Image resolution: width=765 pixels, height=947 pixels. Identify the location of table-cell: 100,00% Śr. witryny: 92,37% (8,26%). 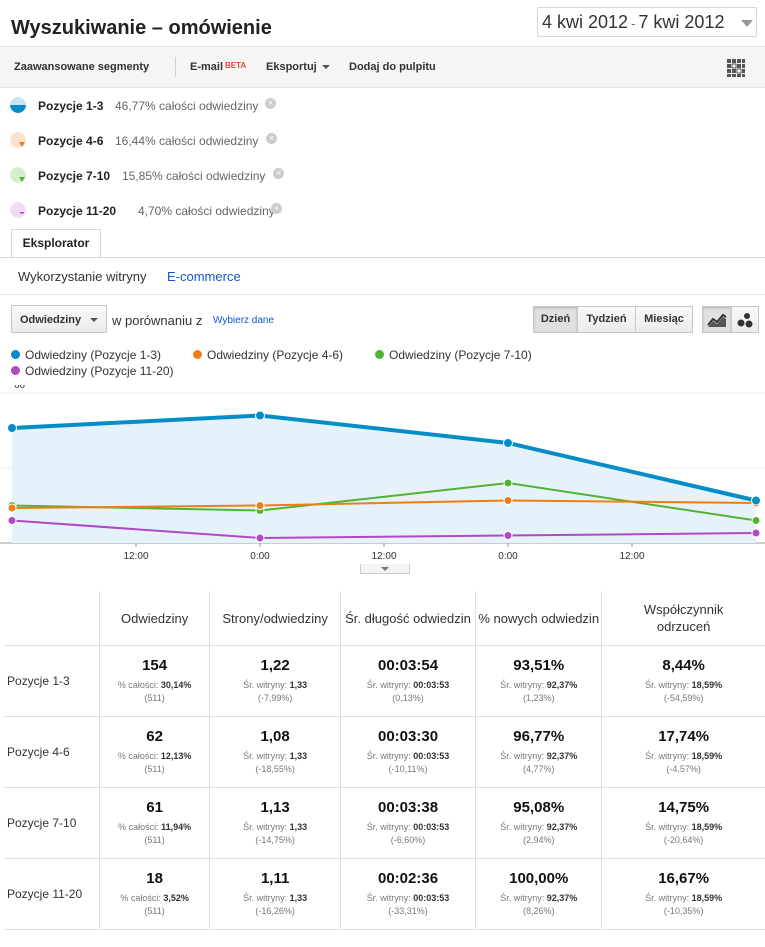
(539, 894).